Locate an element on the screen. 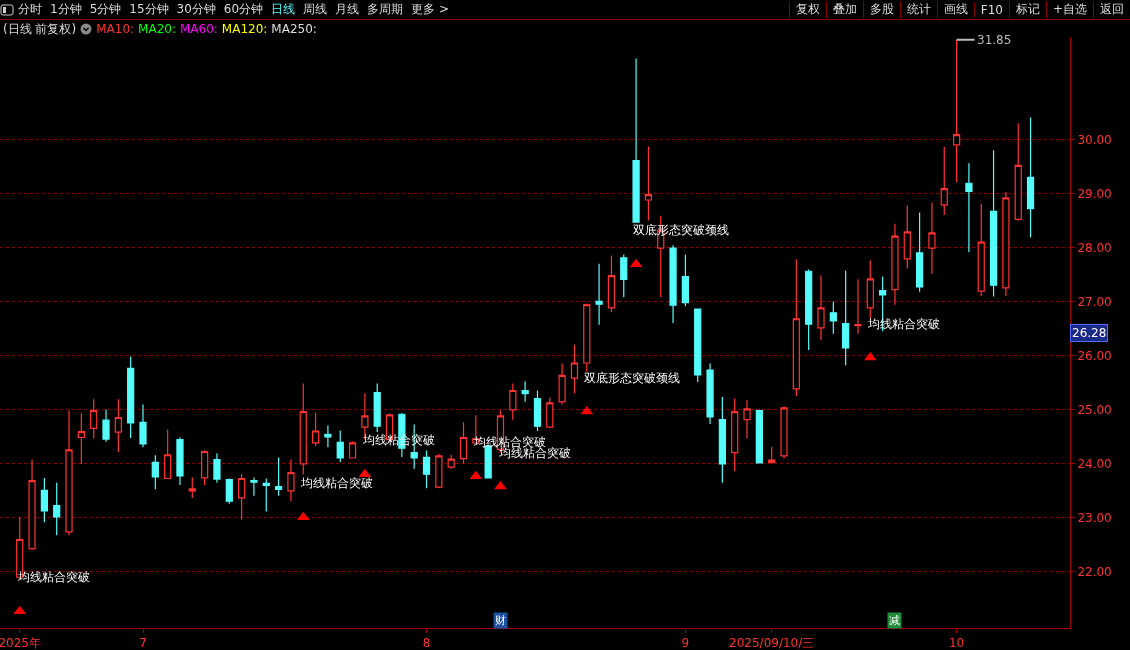  text: 30分钟 is located at coordinates (196, 9).